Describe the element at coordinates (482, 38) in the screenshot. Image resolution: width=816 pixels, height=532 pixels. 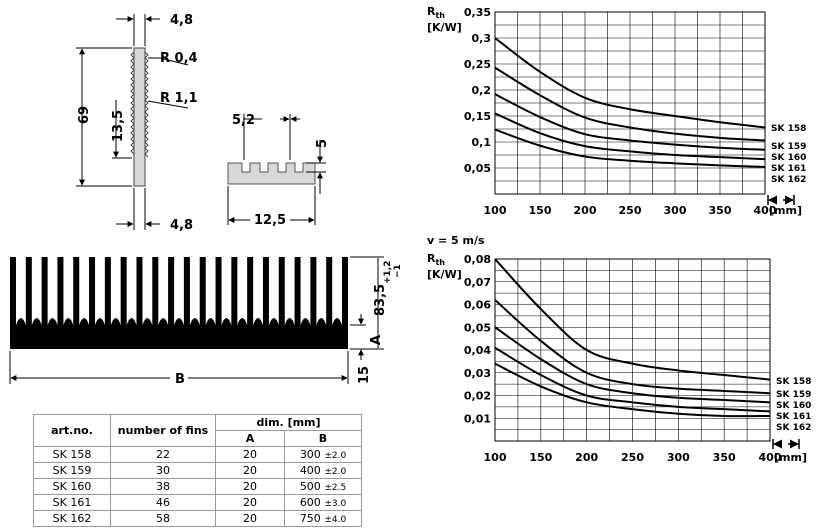
I see `y-tick-label: 0,3` at that location.